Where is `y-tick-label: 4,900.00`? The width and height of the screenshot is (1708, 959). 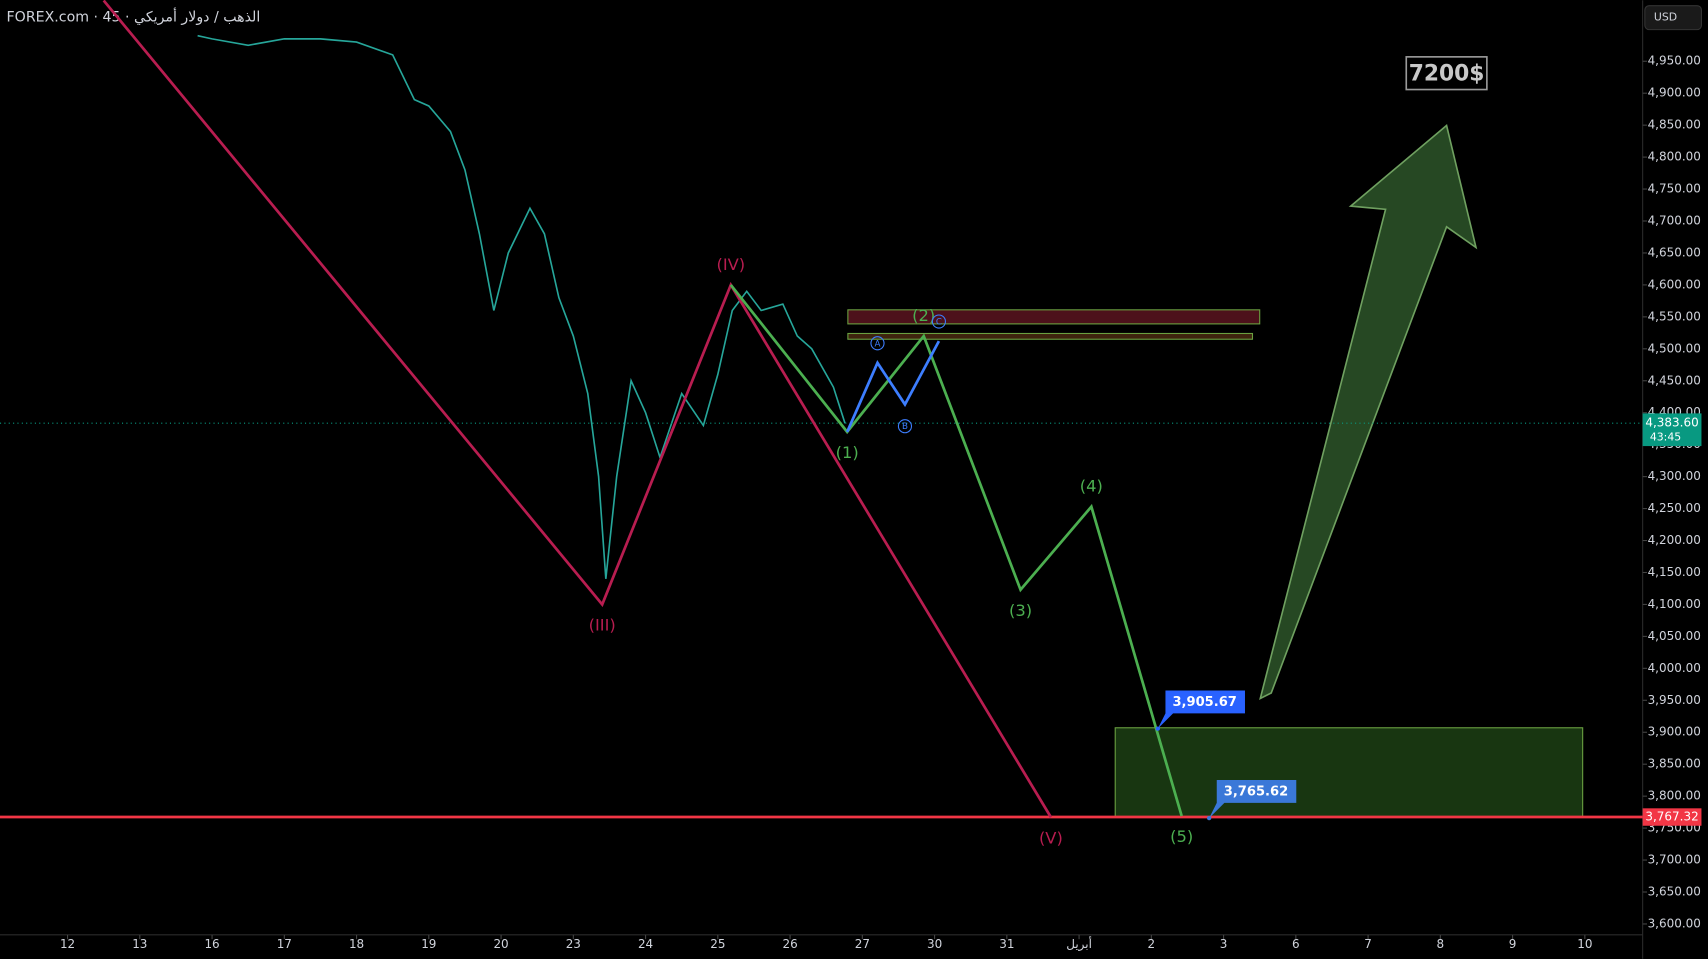
y-tick-label: 4,900.00 is located at coordinates (1674, 93).